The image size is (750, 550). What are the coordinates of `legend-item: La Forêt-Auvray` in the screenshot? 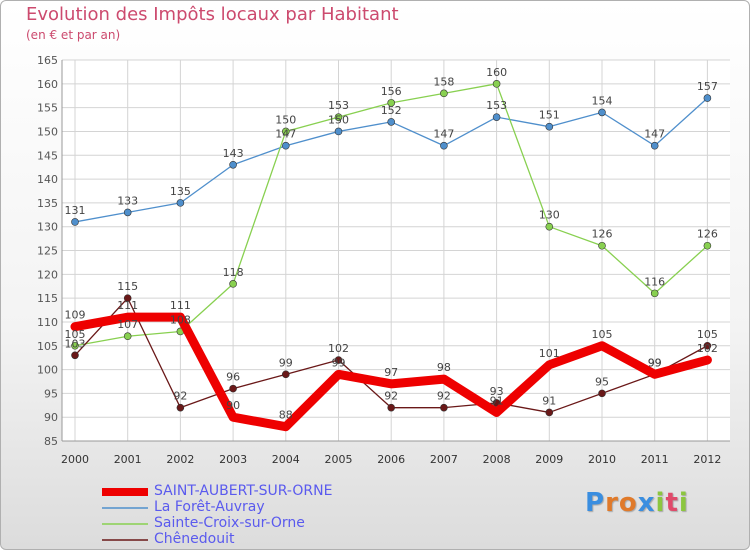 It's located at (230, 507).